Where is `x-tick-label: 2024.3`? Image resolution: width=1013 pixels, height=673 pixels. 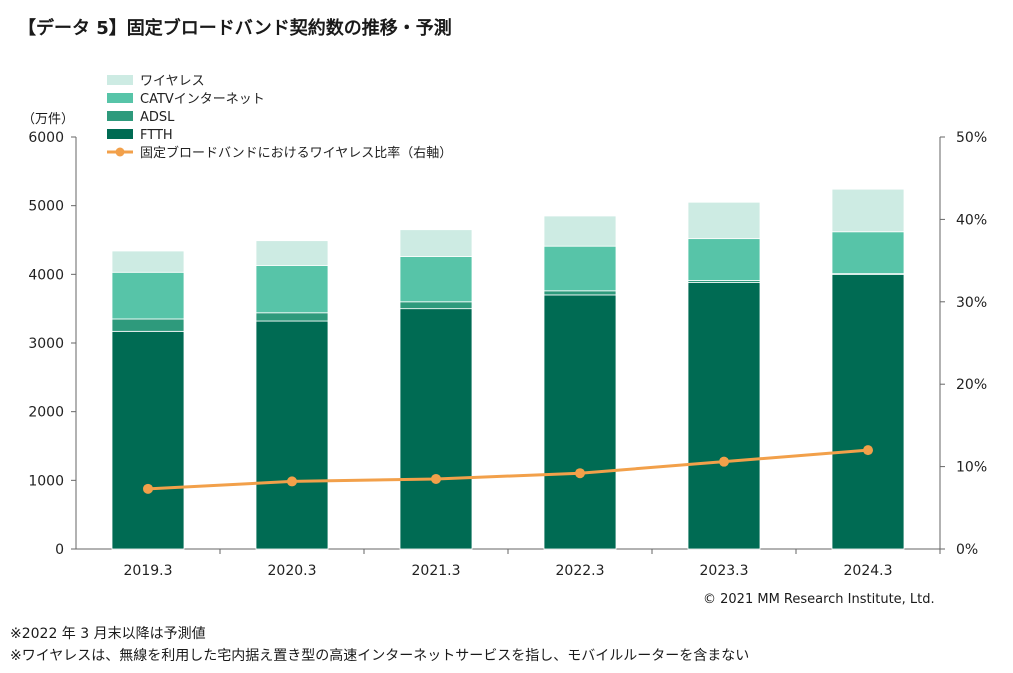
x-tick-label: 2024.3 is located at coordinates (868, 571).